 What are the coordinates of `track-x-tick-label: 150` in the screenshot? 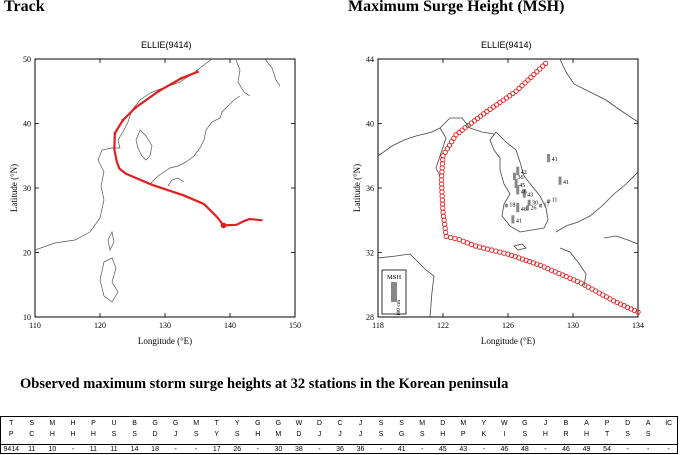 It's located at (295, 325).